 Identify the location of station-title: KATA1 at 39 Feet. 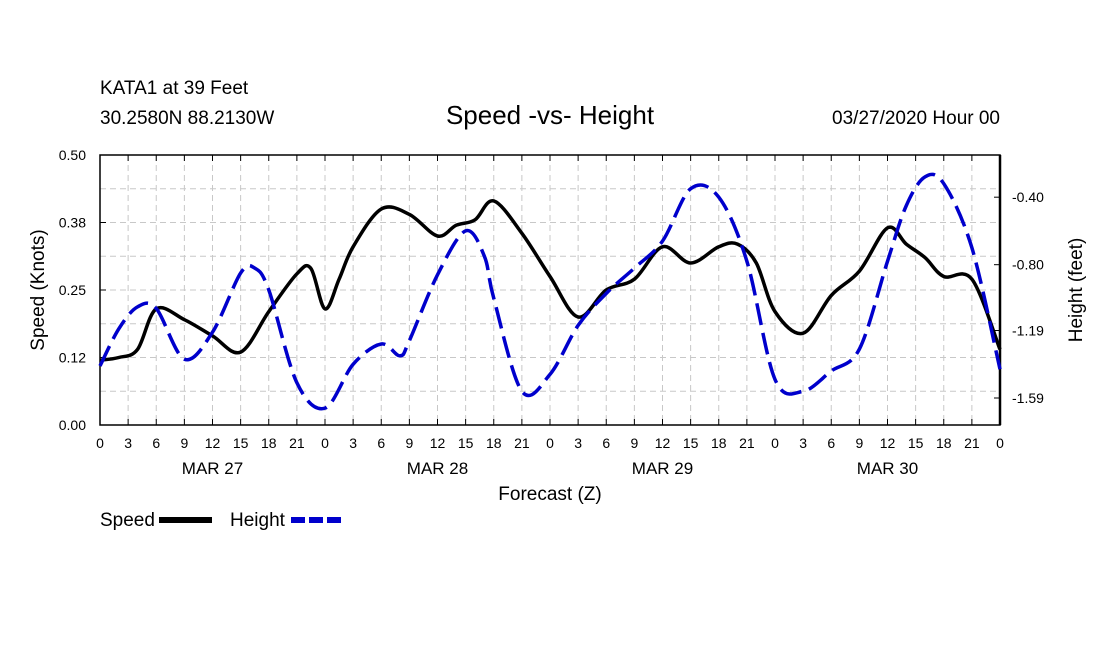
(174, 88).